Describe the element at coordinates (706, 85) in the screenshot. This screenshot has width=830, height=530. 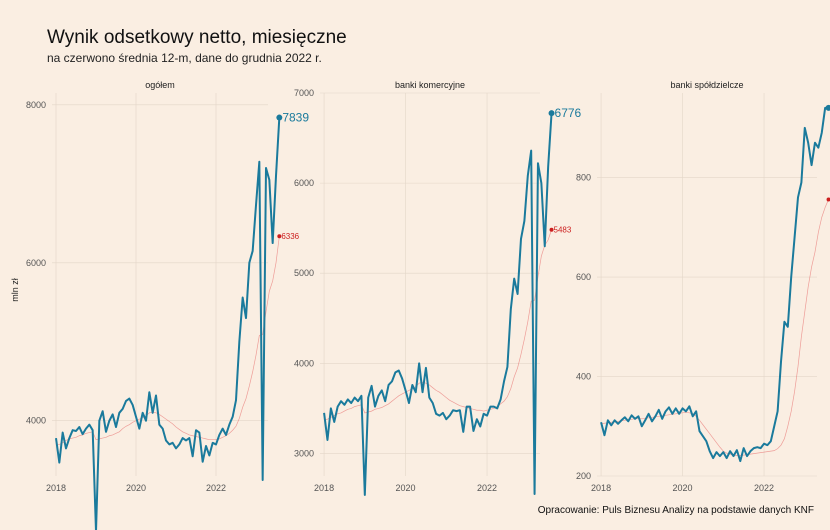
I see `panel-title: banki spółdzielcze` at that location.